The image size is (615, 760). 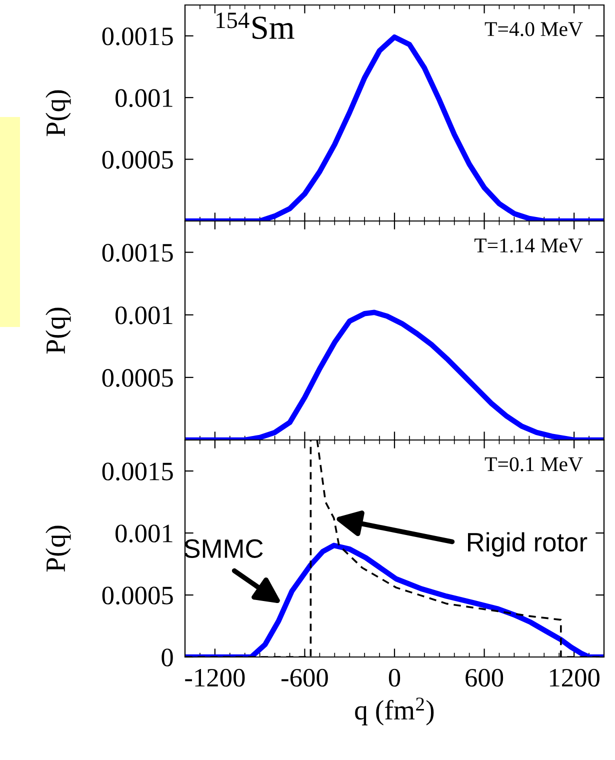 What do you see at coordinates (528, 544) in the screenshot?
I see `annotation: Rigid rotor` at bounding box center [528, 544].